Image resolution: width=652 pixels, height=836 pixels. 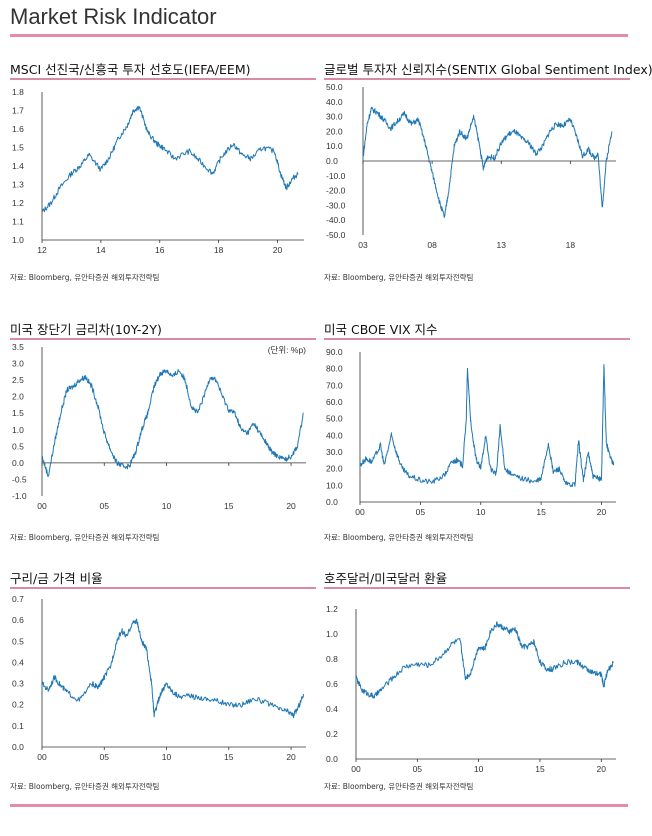 What do you see at coordinates (18, 413) in the screenshot?
I see `y-tick-label: 1.5` at bounding box center [18, 413].